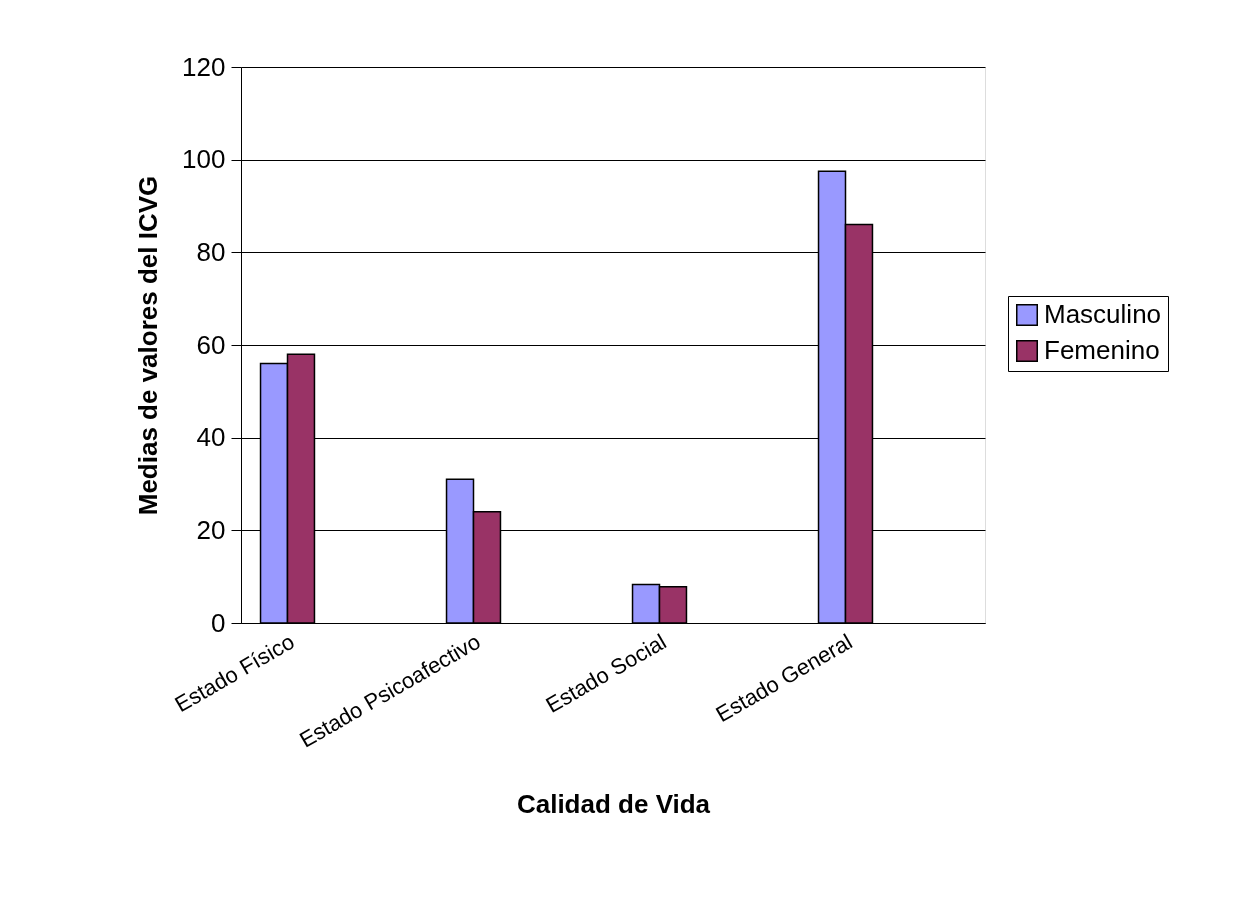  I want to click on y-tick-label: 40, so click(211, 437).